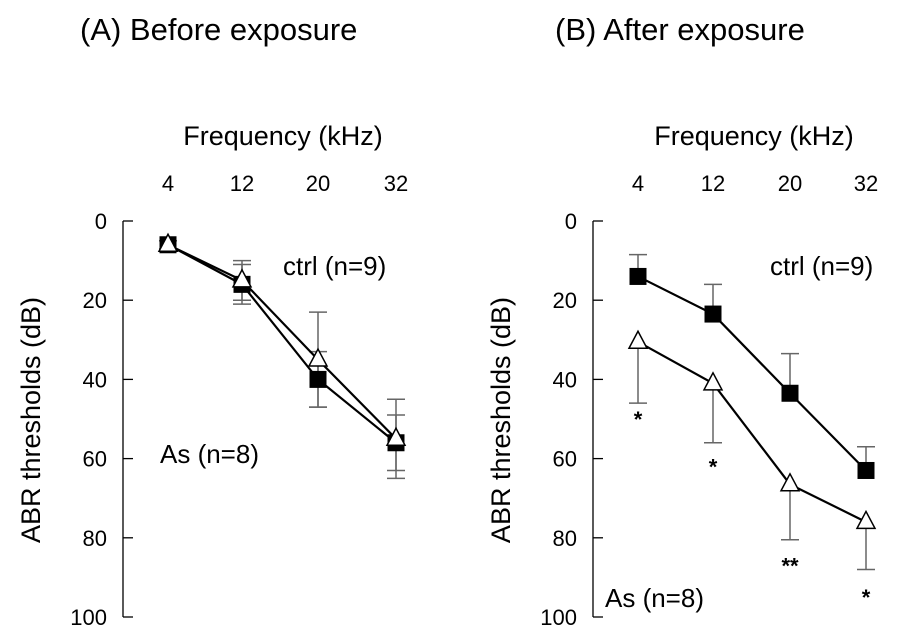  I want to click on panel-title: (B) After exposure, so click(680, 29).